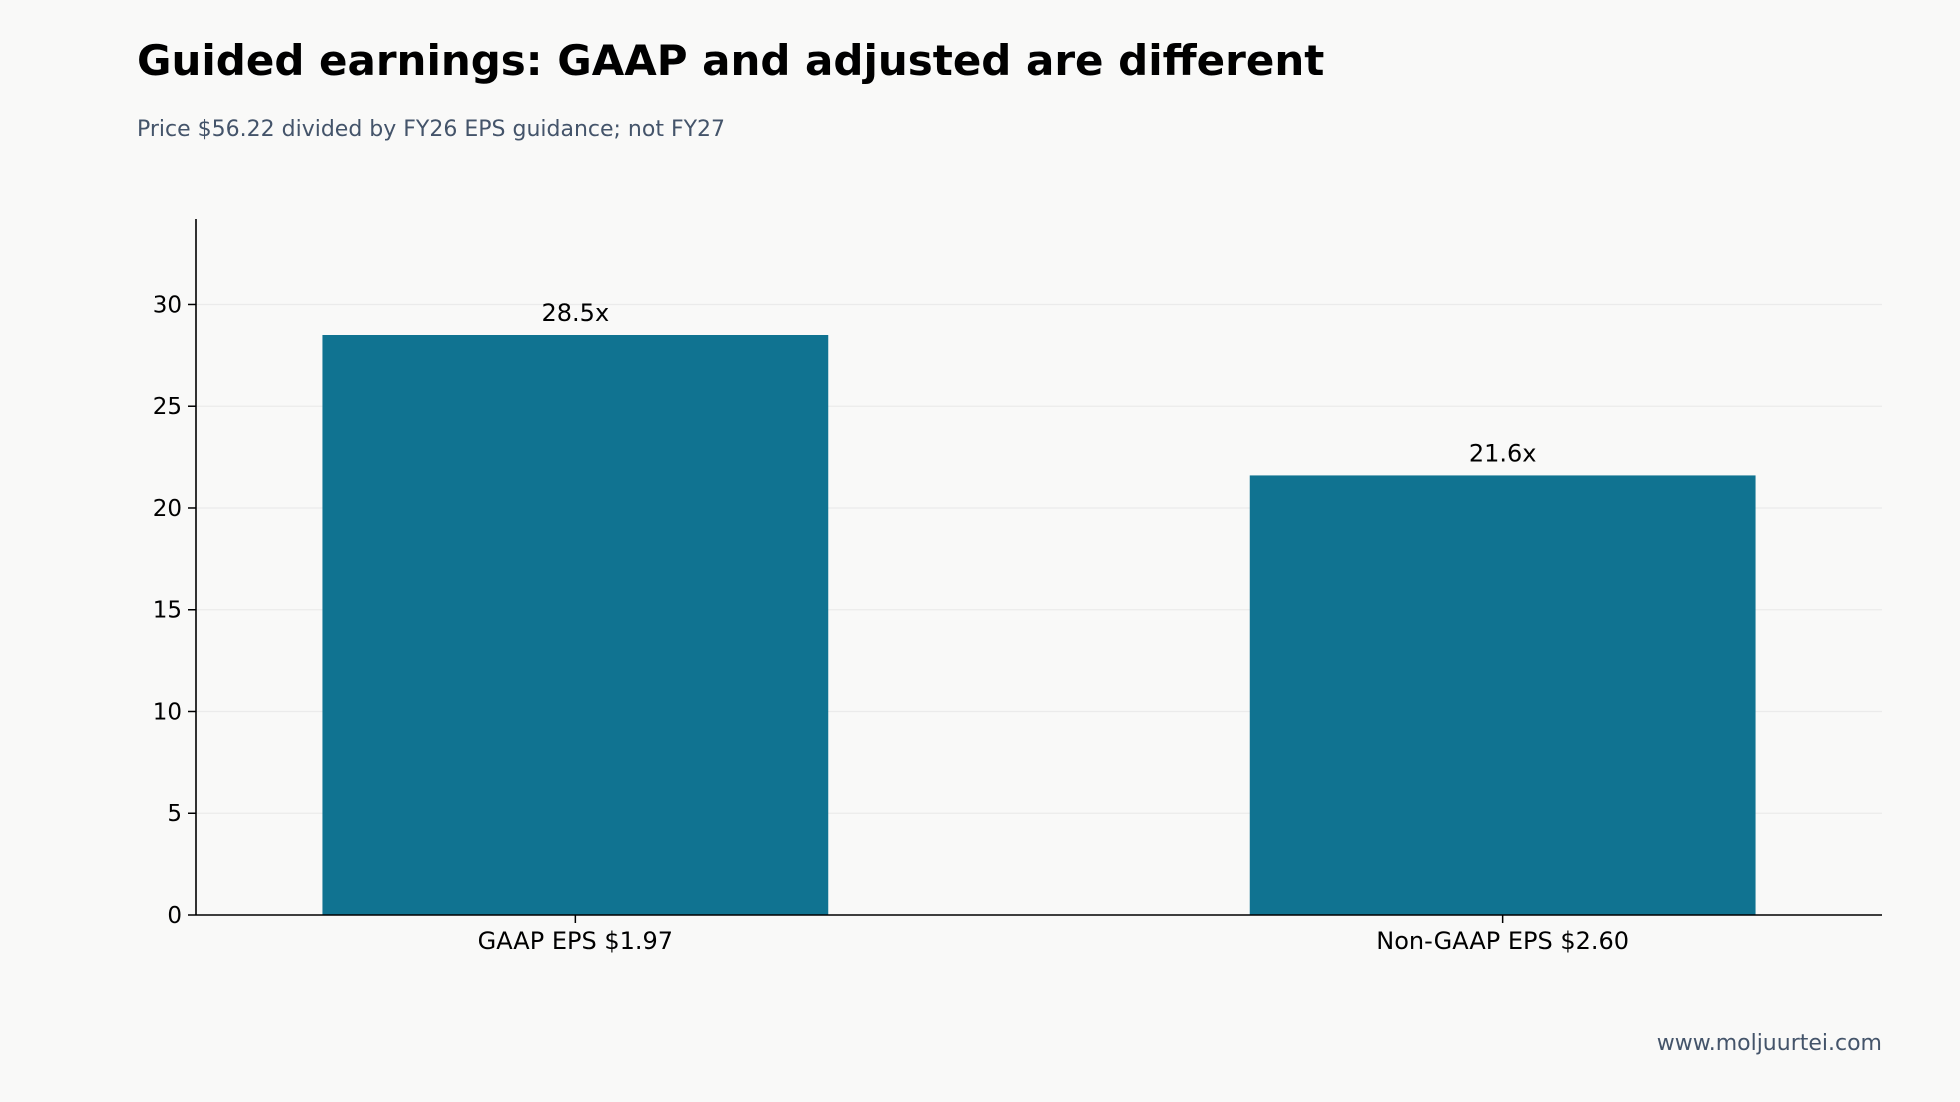 Image resolution: width=1960 pixels, height=1102 pixels. I want to click on x-tick-label: GAAP EPS $1.97, so click(575, 941).